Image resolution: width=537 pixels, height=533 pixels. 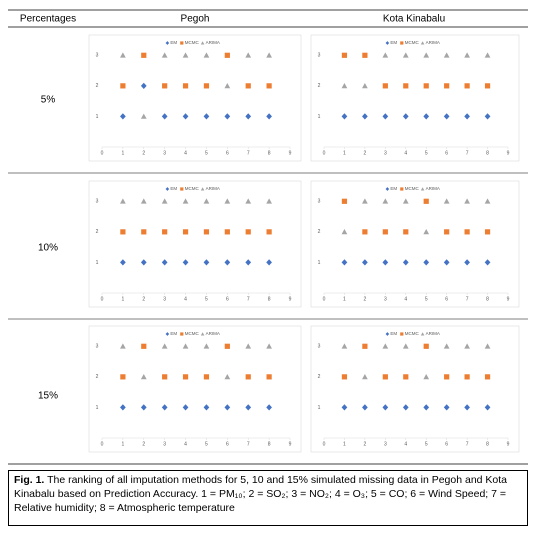 What do you see at coordinates (319, 408) in the screenshot?
I see `y-tick-label: 1` at bounding box center [319, 408].